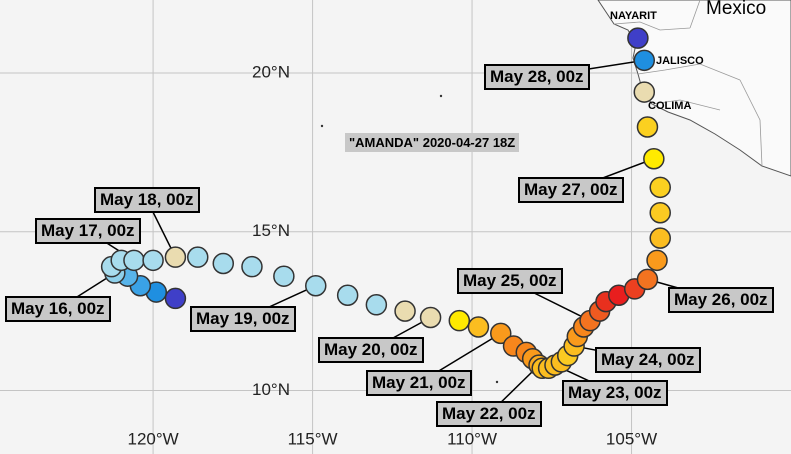 The height and width of the screenshot is (454, 791). What do you see at coordinates (688, 83) in the screenshot?
I see `state-borders` at bounding box center [688, 83].